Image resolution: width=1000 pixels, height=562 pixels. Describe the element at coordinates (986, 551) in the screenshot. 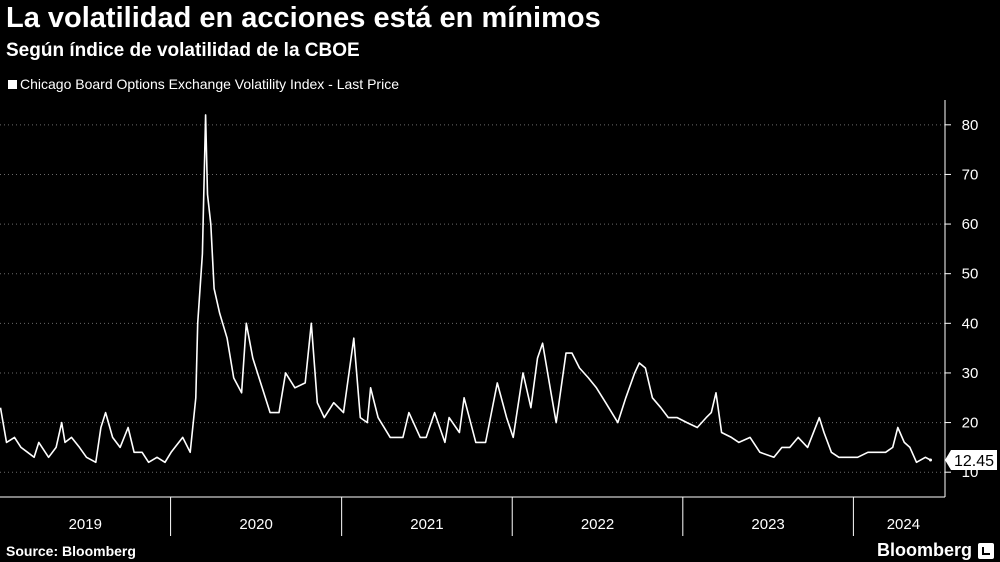

I see `bloomberg-chart-icon` at that location.